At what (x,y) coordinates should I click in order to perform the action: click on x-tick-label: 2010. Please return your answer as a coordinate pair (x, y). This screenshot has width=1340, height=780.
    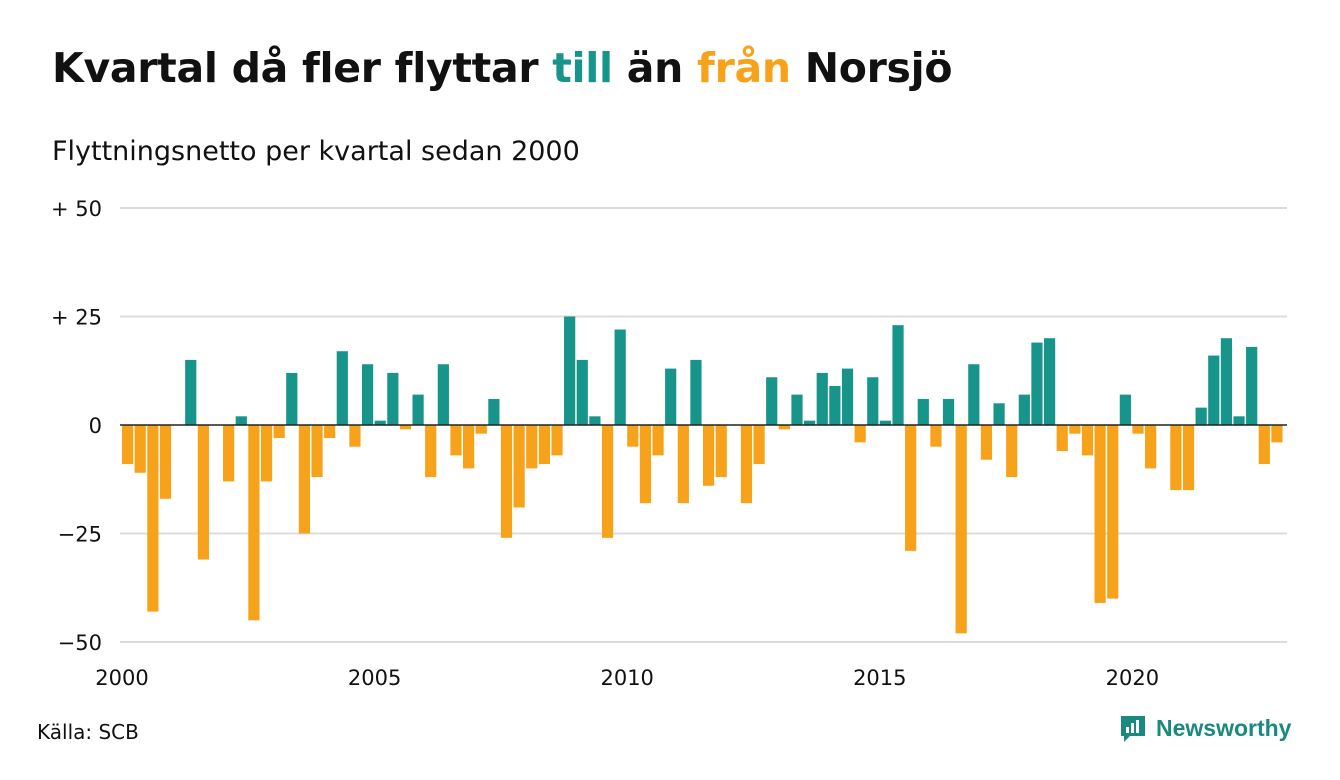
    Looking at the image, I should click on (626, 678).